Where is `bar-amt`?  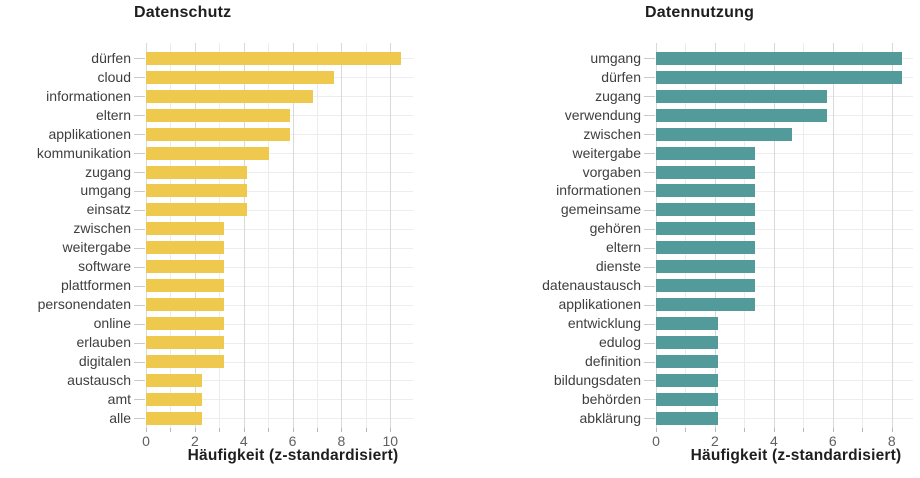 bar-amt is located at coordinates (174, 399).